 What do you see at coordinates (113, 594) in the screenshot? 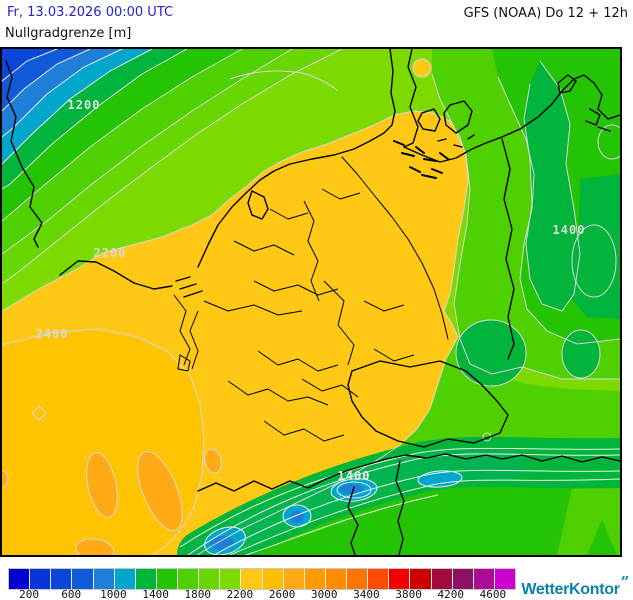
I see `legend-tick-label: 1000` at bounding box center [113, 594].